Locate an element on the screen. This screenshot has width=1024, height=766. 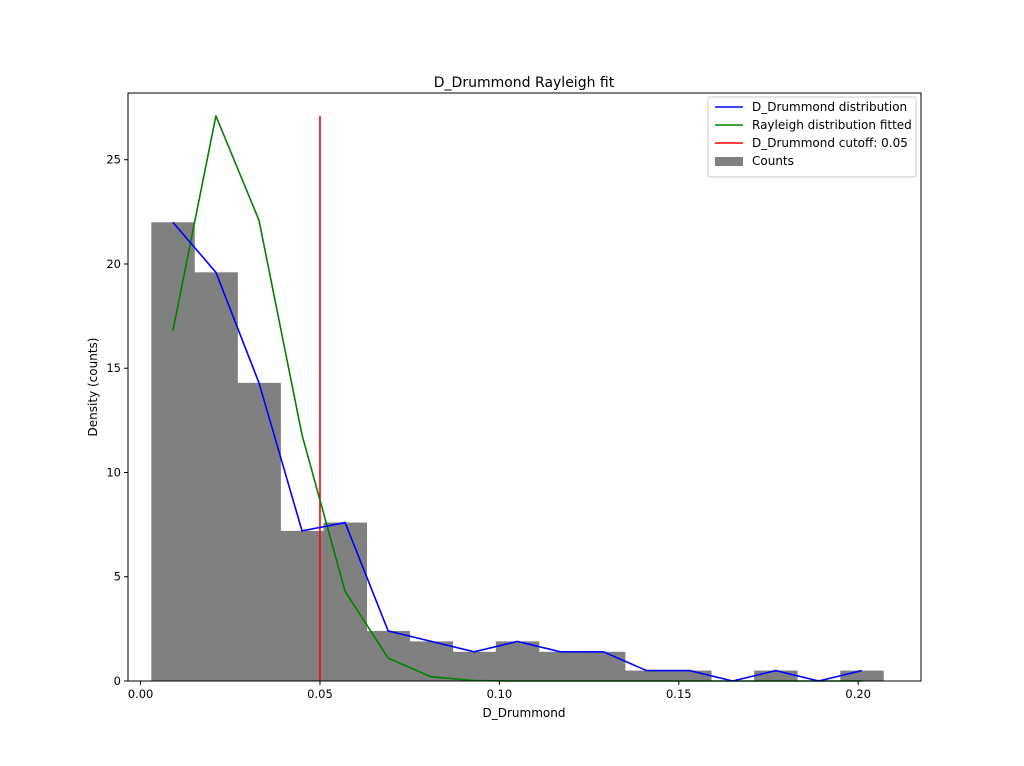
x-tick-label: 0.20 is located at coordinates (858, 694).